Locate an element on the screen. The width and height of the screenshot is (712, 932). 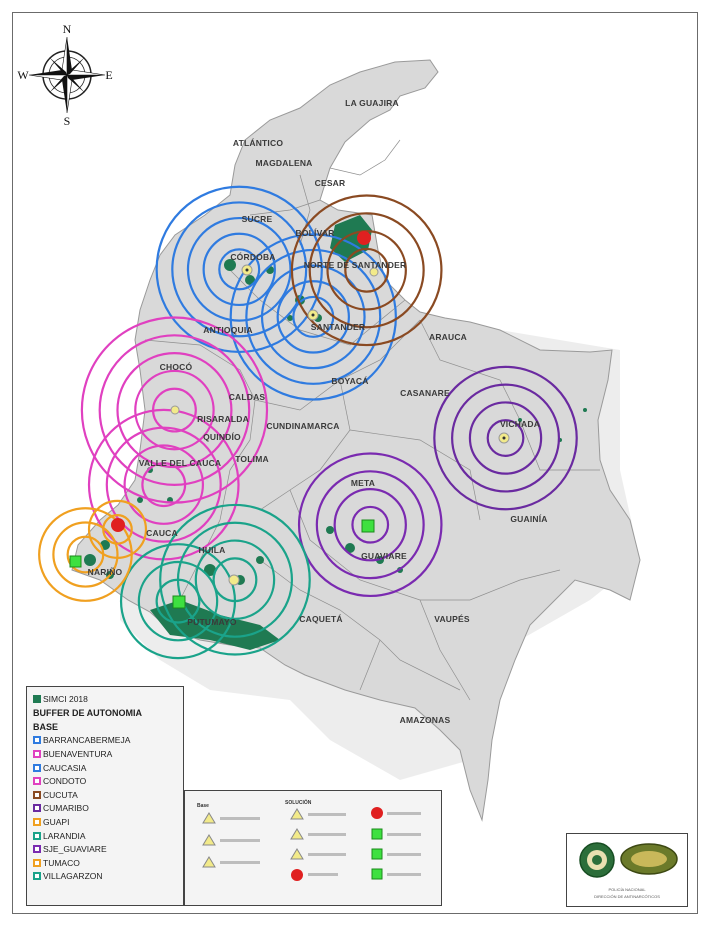
legend-buffer-title: BUFFER DE AUTONOMIA is located at coordinates (87, 712).